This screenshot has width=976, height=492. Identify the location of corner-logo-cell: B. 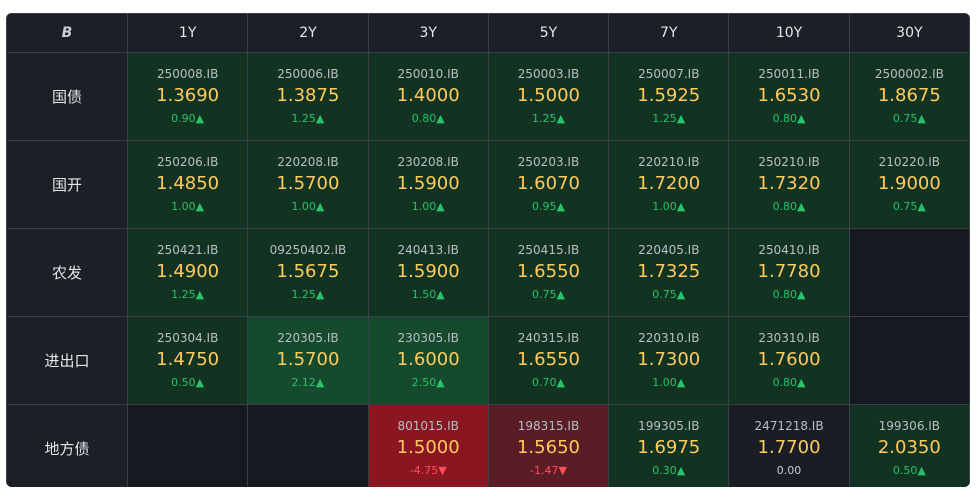
(67, 33).